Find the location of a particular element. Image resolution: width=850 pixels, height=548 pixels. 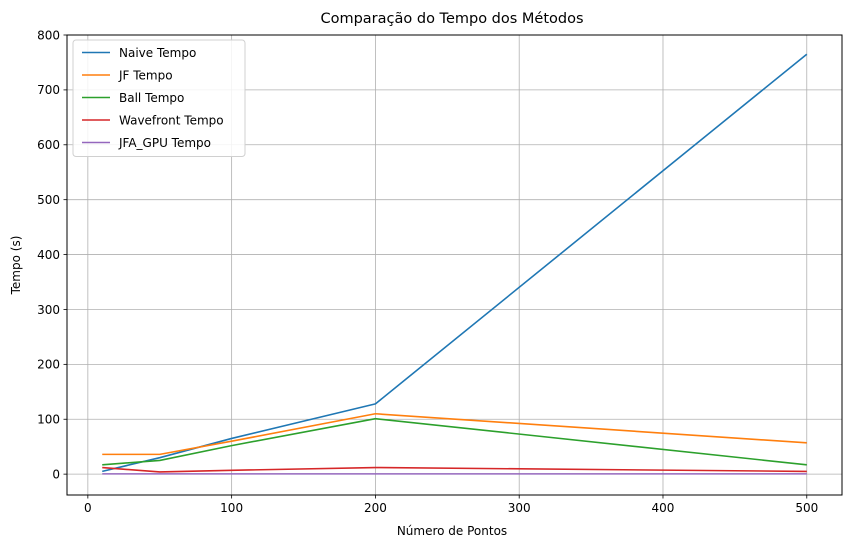

y-tick-label: 100 is located at coordinates (48, 420).